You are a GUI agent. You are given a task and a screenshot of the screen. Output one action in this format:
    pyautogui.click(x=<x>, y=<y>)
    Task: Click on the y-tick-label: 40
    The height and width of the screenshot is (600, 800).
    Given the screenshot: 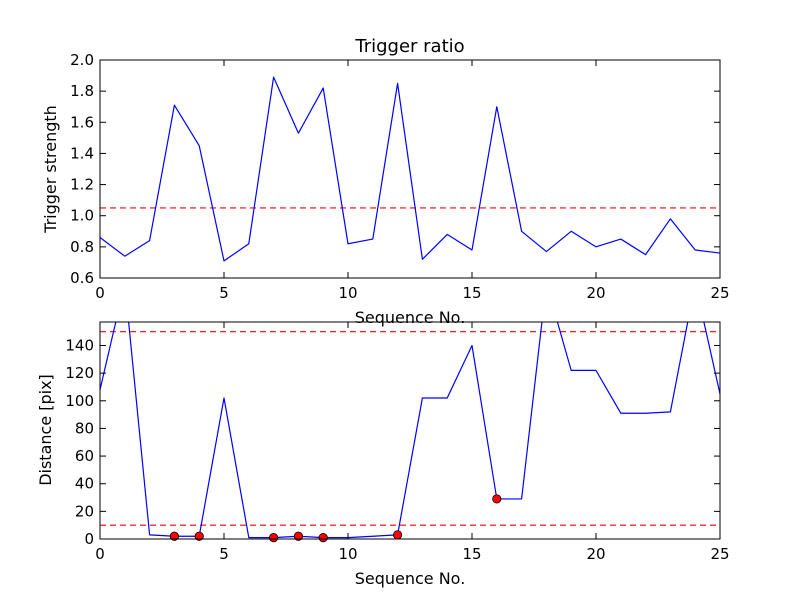 What is the action you would take?
    pyautogui.click(x=84, y=484)
    